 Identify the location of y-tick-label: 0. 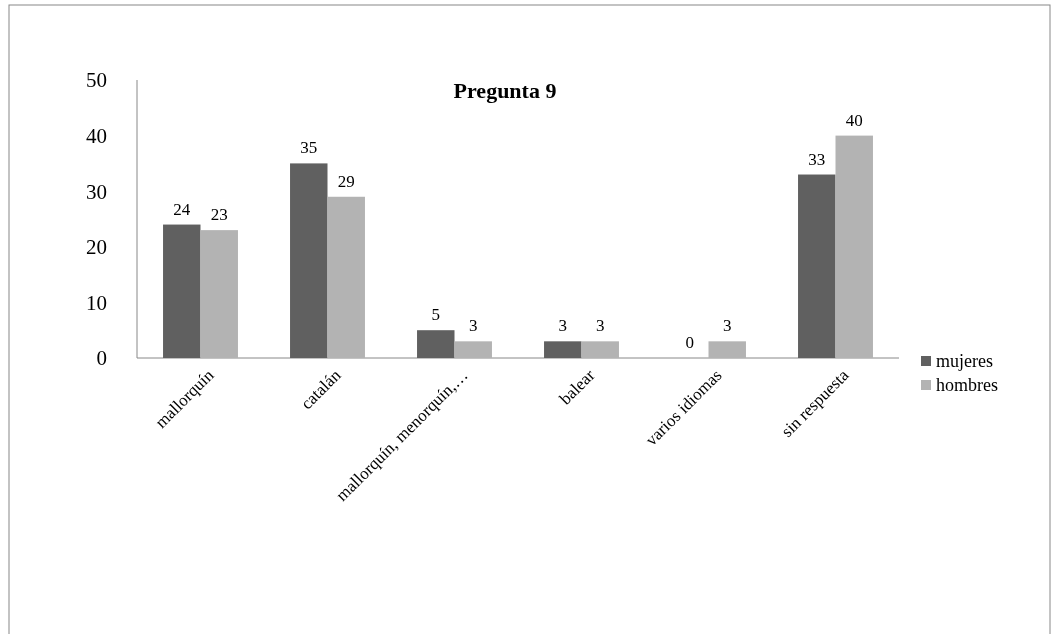
(101, 358).